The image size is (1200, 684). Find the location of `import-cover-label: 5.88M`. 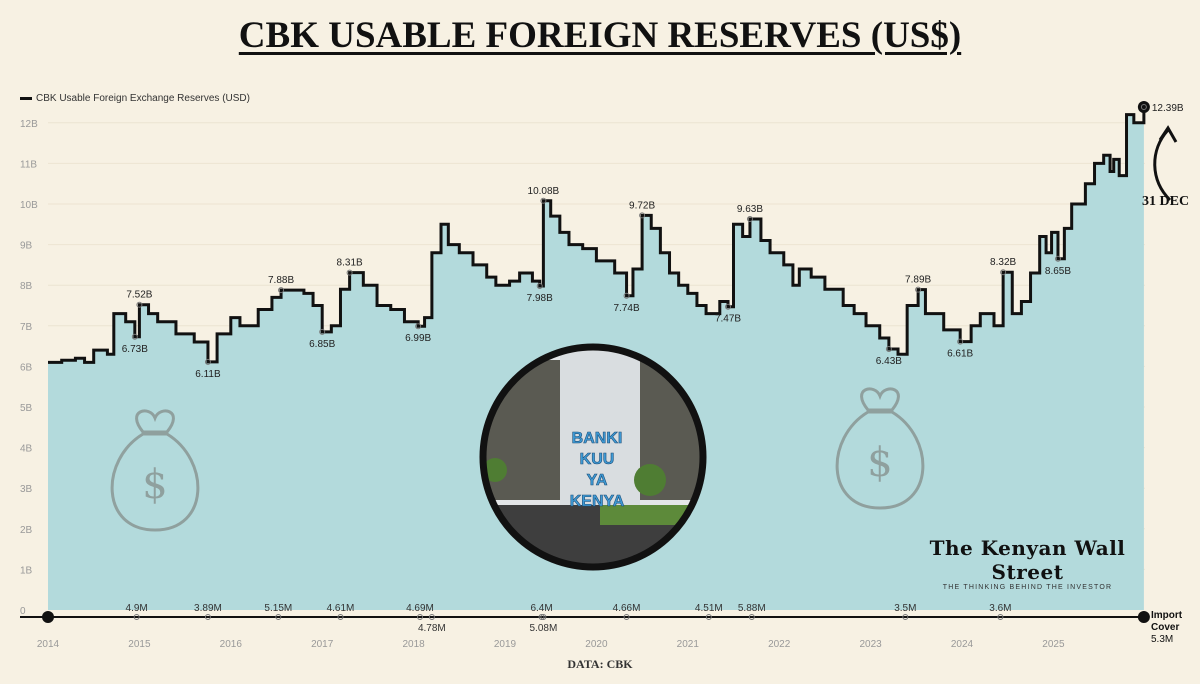

import-cover-label: 5.88M is located at coordinates (752, 608).